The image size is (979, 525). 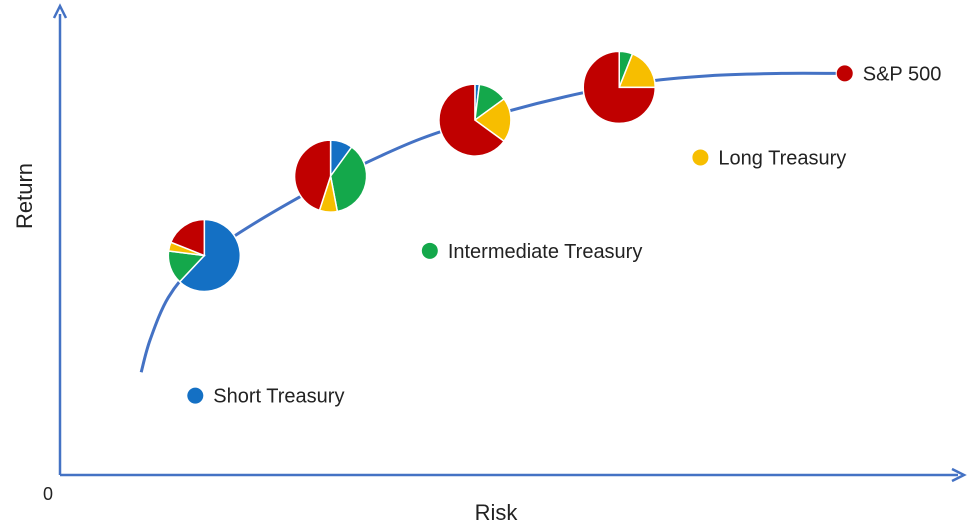 I want to click on pie-slice-short-treasury, so click(x=210, y=255).